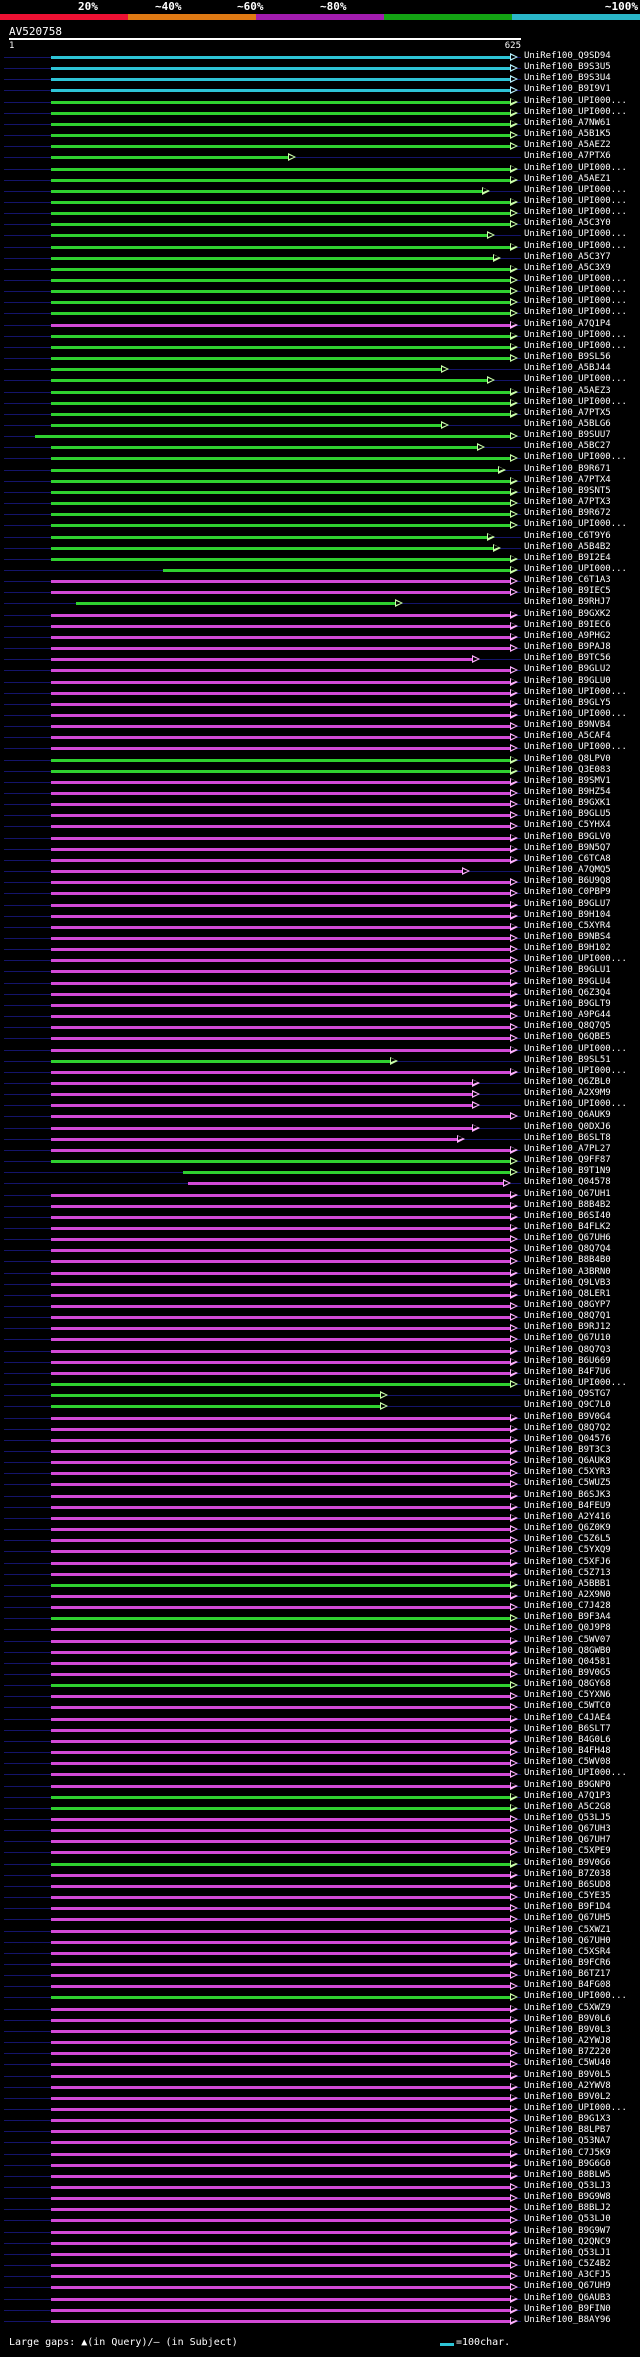 The image size is (640, 2357). I want to click on hit-row: UniRef100_A5C2G8, so click(320, 1808).